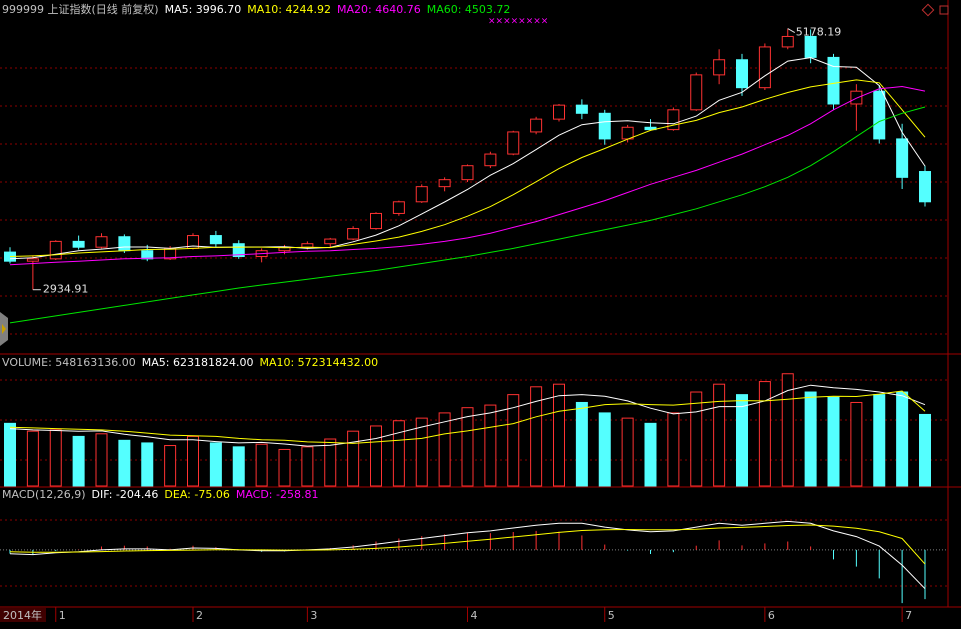 This screenshot has width=961, height=629. Describe the element at coordinates (469, 9) in the screenshot. I see `legend-entry: MA60: 4503.72` at that location.